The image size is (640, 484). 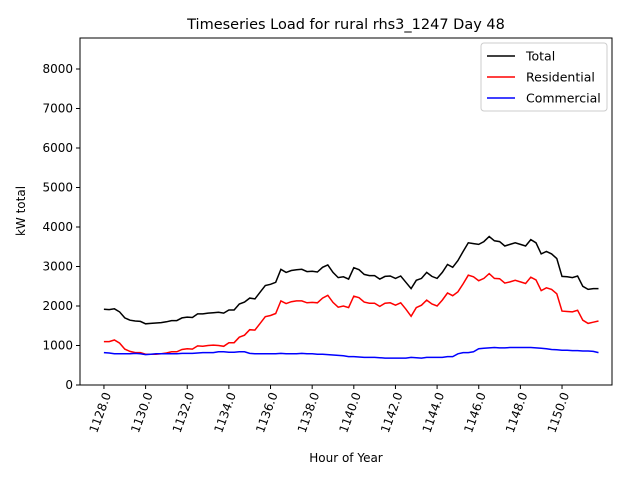 I want to click on y-tick-label: 5000, so click(x=57, y=188).